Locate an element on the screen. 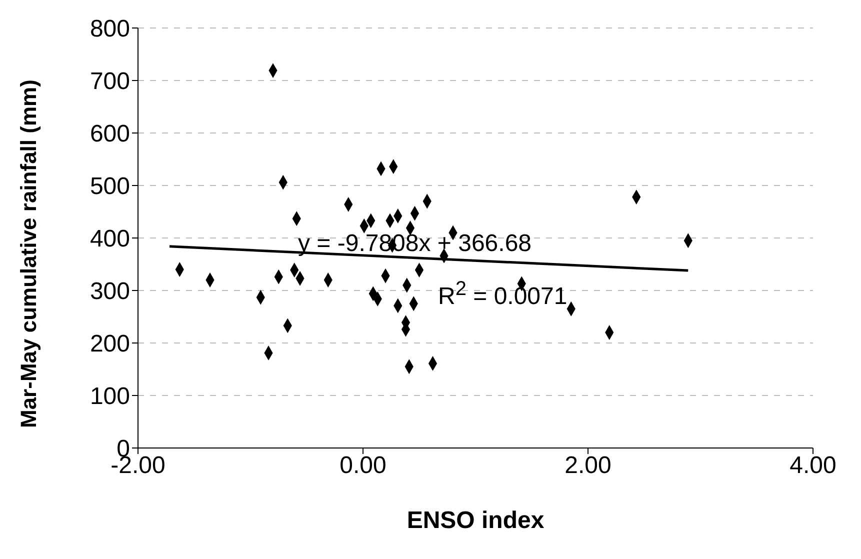 The image size is (861, 559). annotation: R$^{2}$ = 0.0071 is located at coordinates (503, 294).